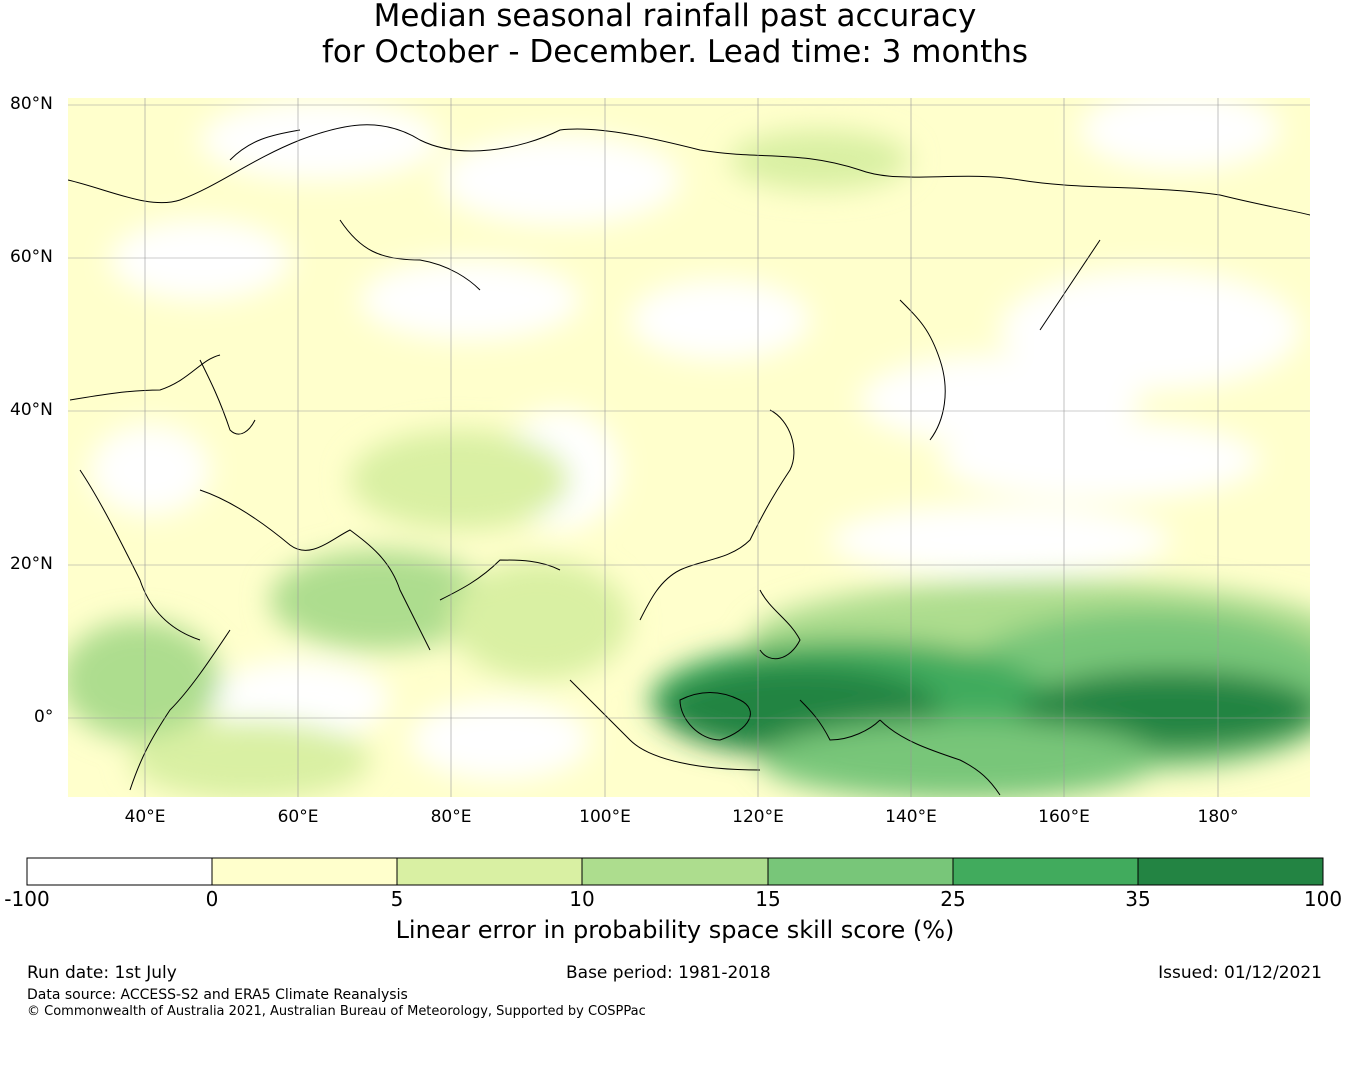 This screenshot has width=1350, height=1065. I want to click on colorbar-tick: 35, so click(1138, 899).